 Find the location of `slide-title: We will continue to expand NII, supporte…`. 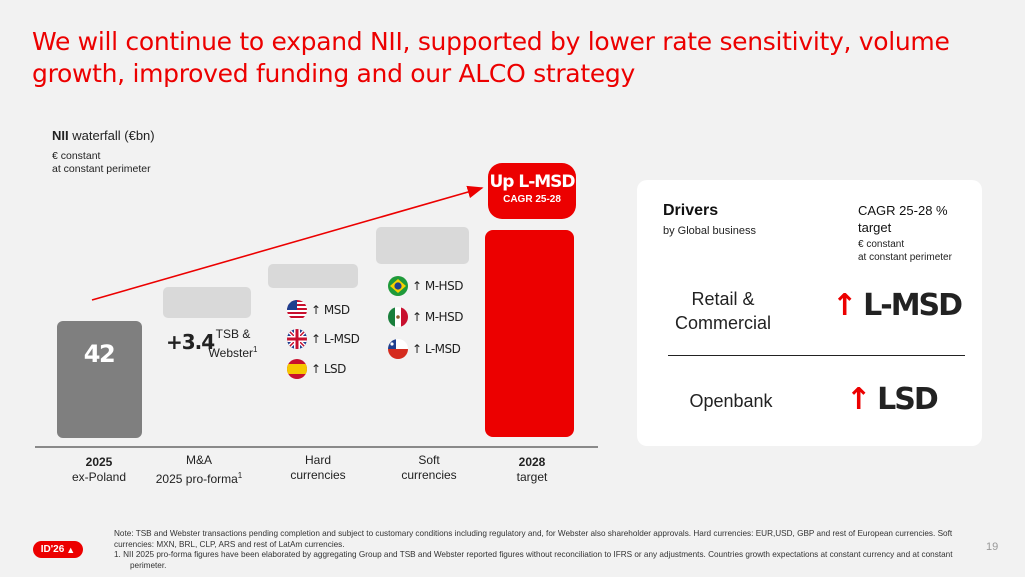

slide-title: We will continue to expand NII, supporte… is located at coordinates (491, 57).